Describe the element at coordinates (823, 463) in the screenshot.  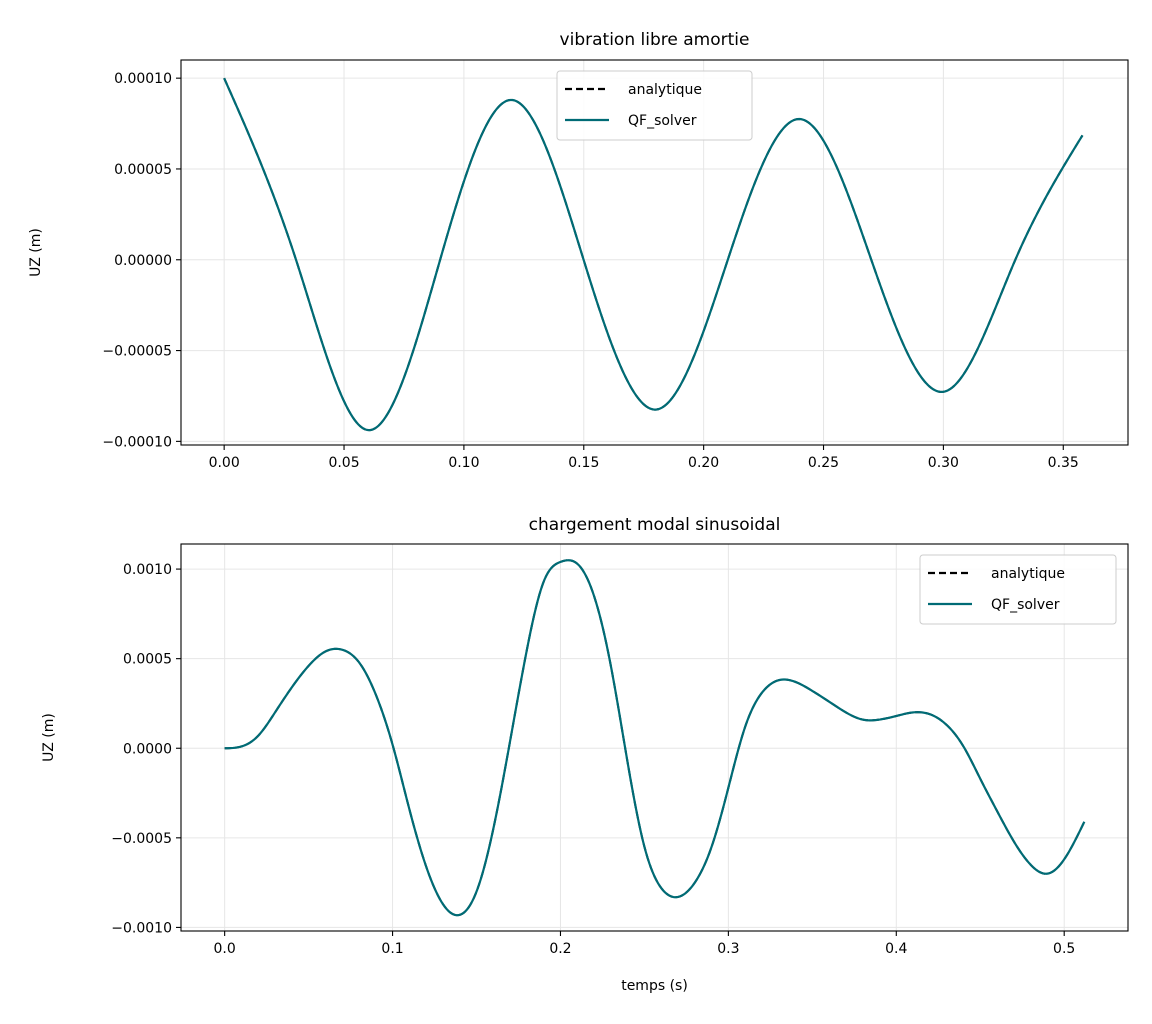
I see `x-tick-label: 0.25` at that location.